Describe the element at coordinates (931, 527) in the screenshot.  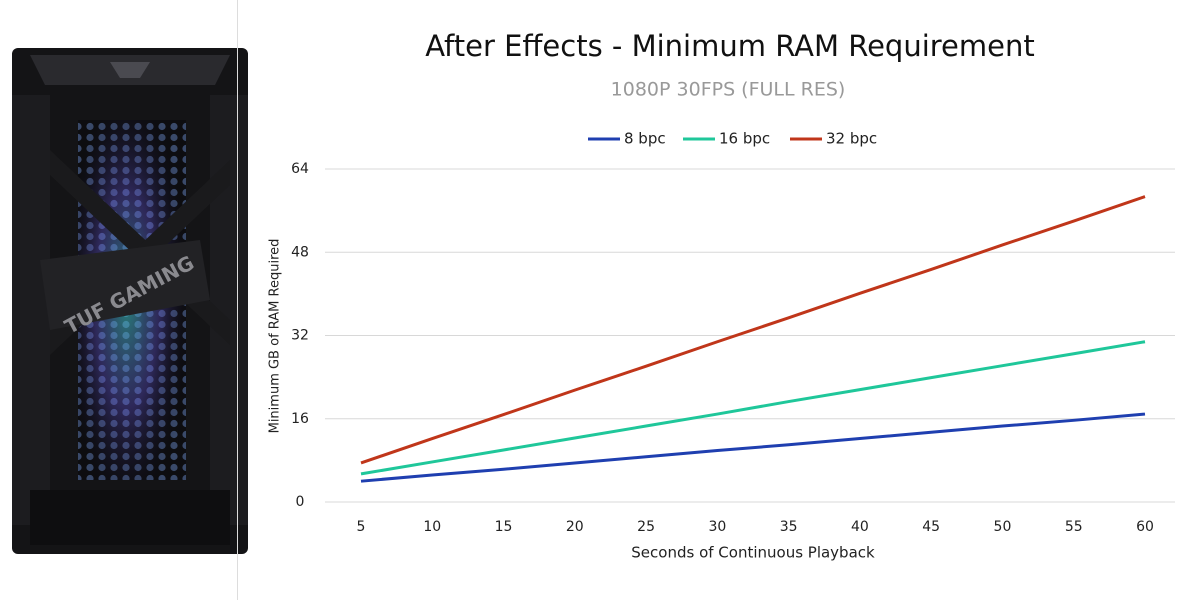
I see `x-tick-label: 45` at that location.